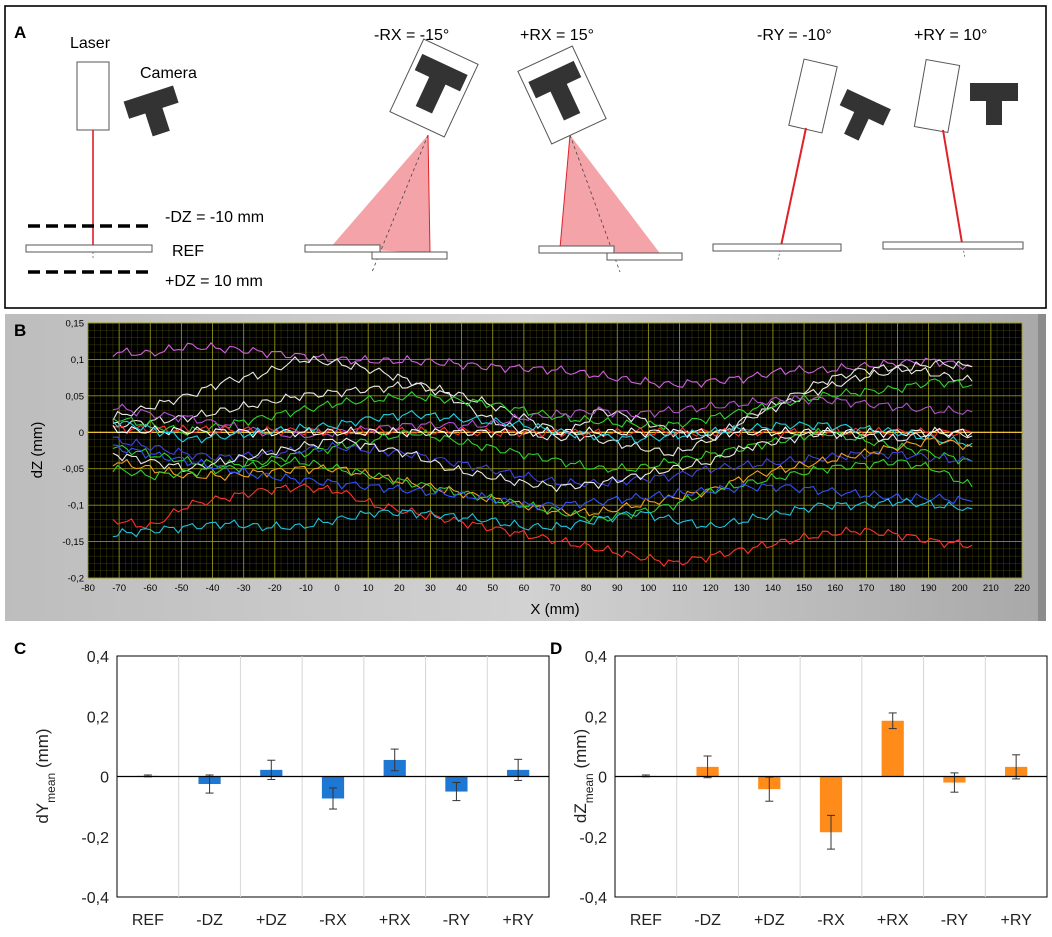 The width and height of the screenshot is (1052, 937). I want to click on bars-group, so click(333, 779).